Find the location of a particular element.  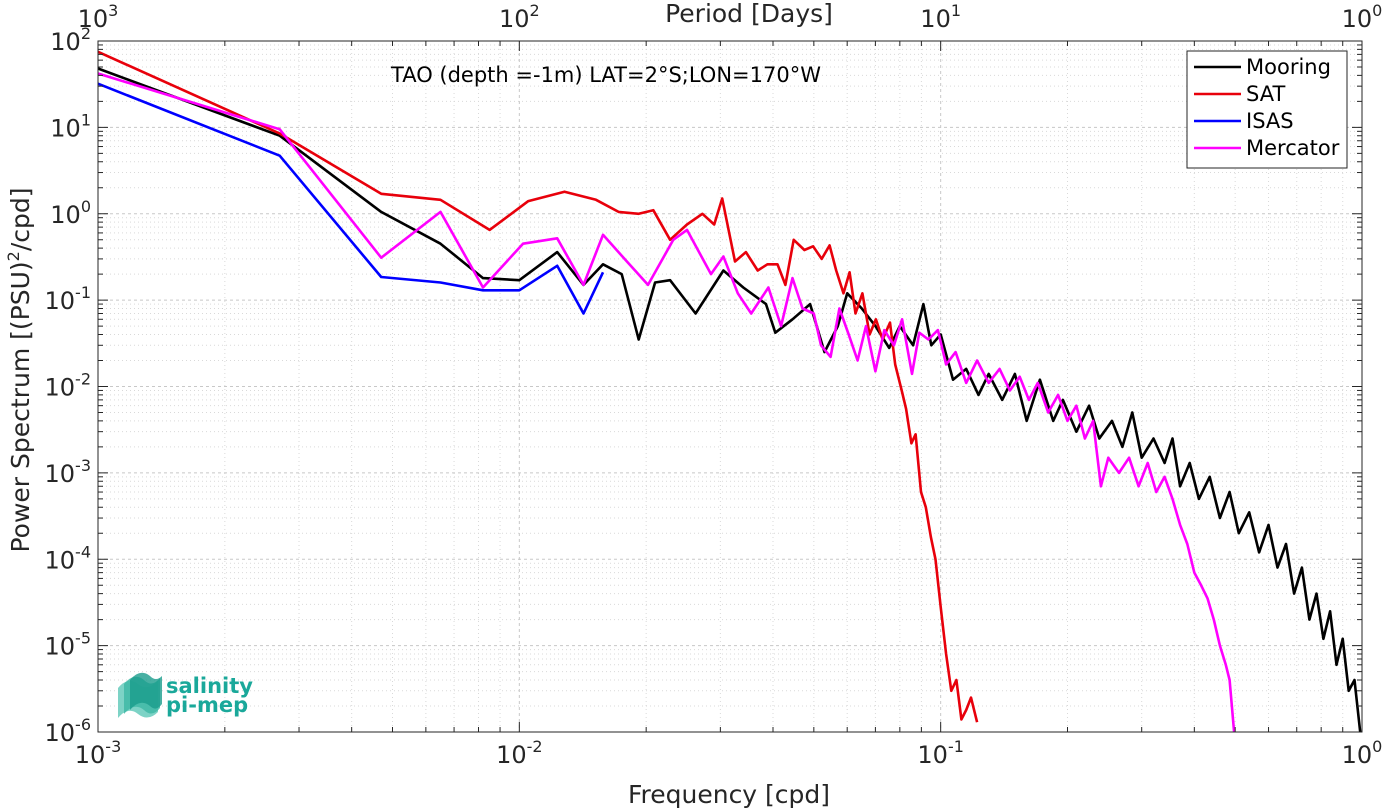

top-tick-label: 10¹ is located at coordinates (940, 17).